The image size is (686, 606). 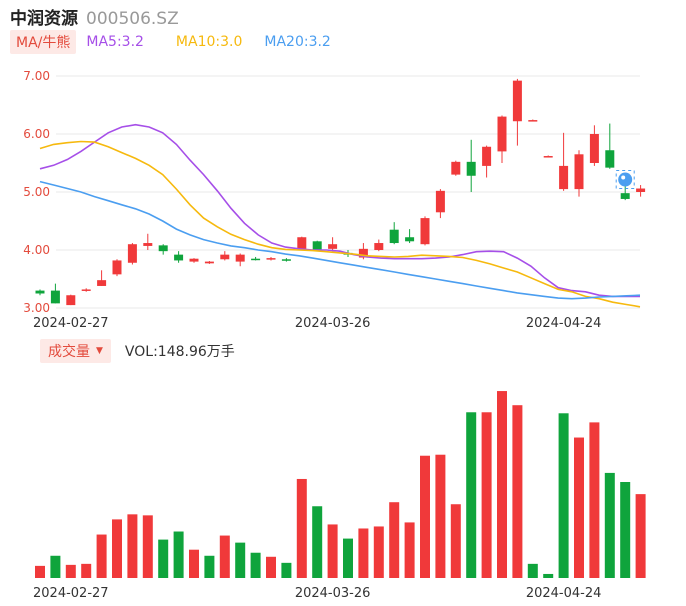 I want to click on ma-legend: MA/牛熊 MA5:3.2 MA10:3.0 MA20:3.2, so click(x=170, y=42).